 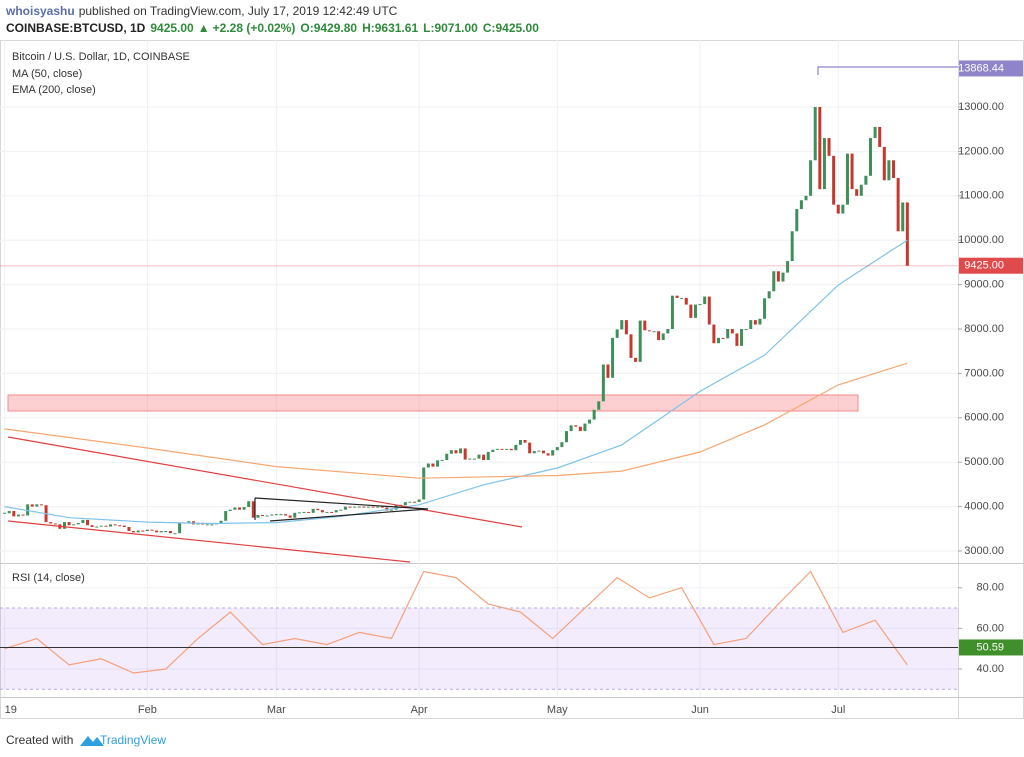 What do you see at coordinates (991, 265) in the screenshot?
I see `price-label-box` at bounding box center [991, 265].